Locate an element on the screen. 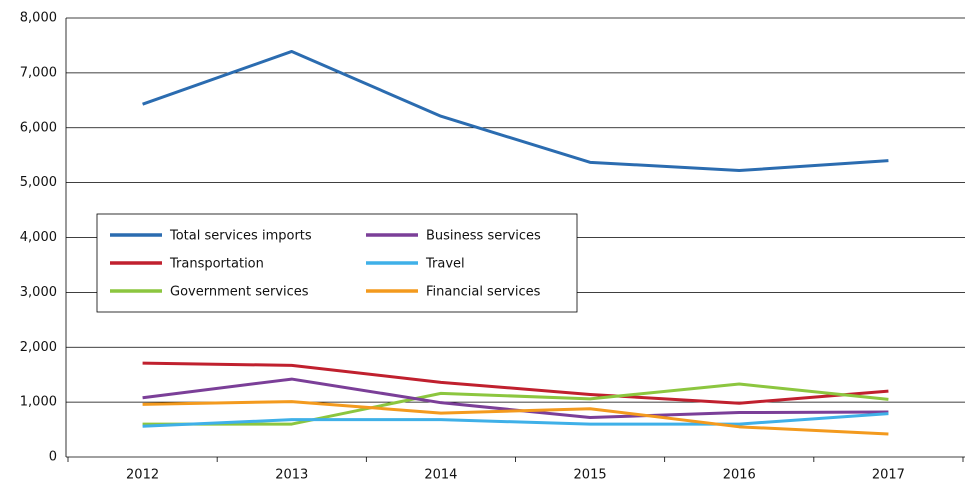 Image resolution: width=965 pixels, height=488 pixels. y-tick-label: 6,000 is located at coordinates (38, 127).